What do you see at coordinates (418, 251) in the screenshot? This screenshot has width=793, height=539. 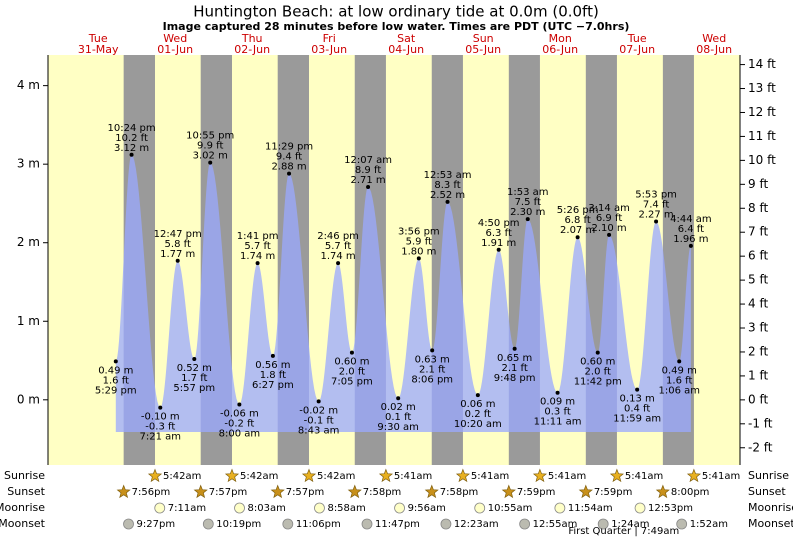 I see `tide-m-label: 1.80 m` at bounding box center [418, 251].